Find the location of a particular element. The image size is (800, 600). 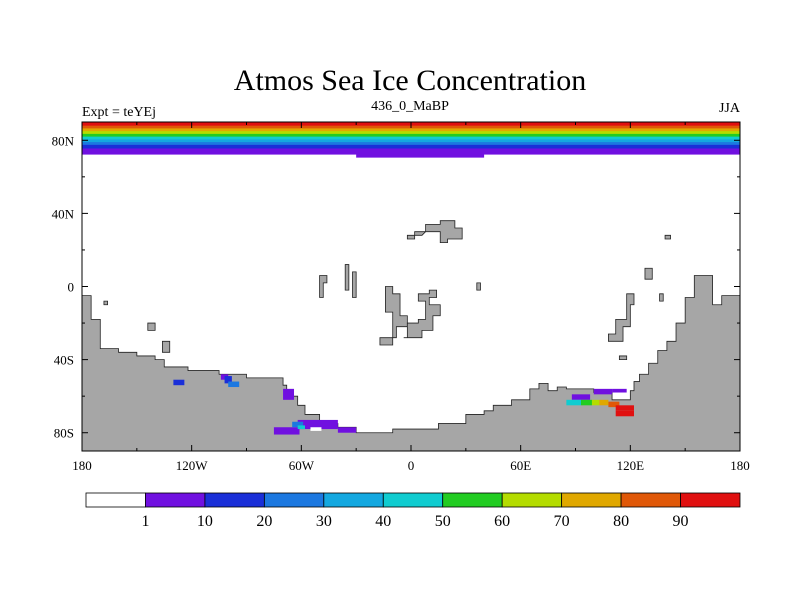

colorbar-label-8: 80 is located at coordinates (621, 521).